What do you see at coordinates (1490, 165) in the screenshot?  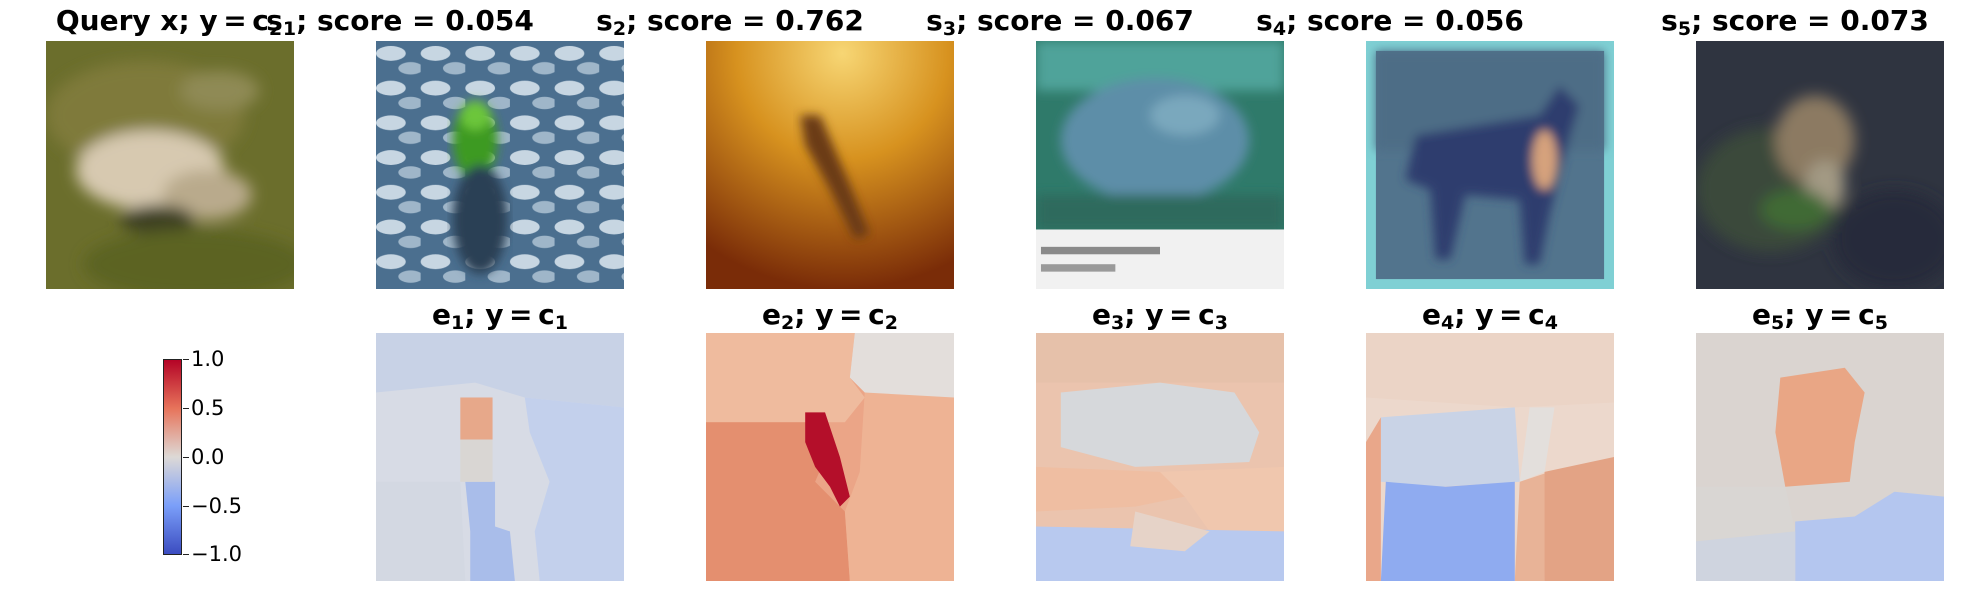 I see `s4-image` at bounding box center [1490, 165].